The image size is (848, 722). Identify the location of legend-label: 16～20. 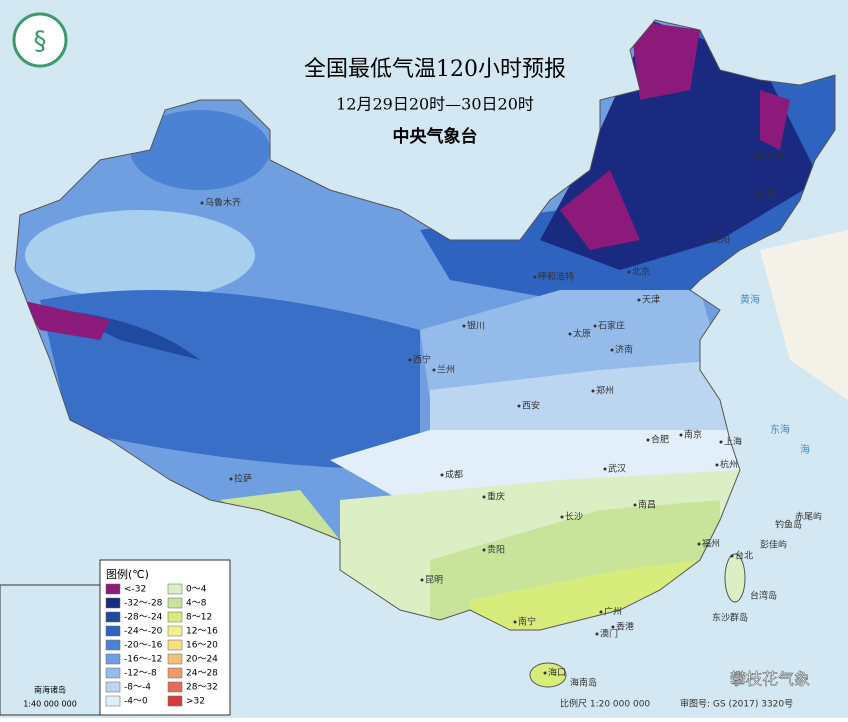
(202, 646).